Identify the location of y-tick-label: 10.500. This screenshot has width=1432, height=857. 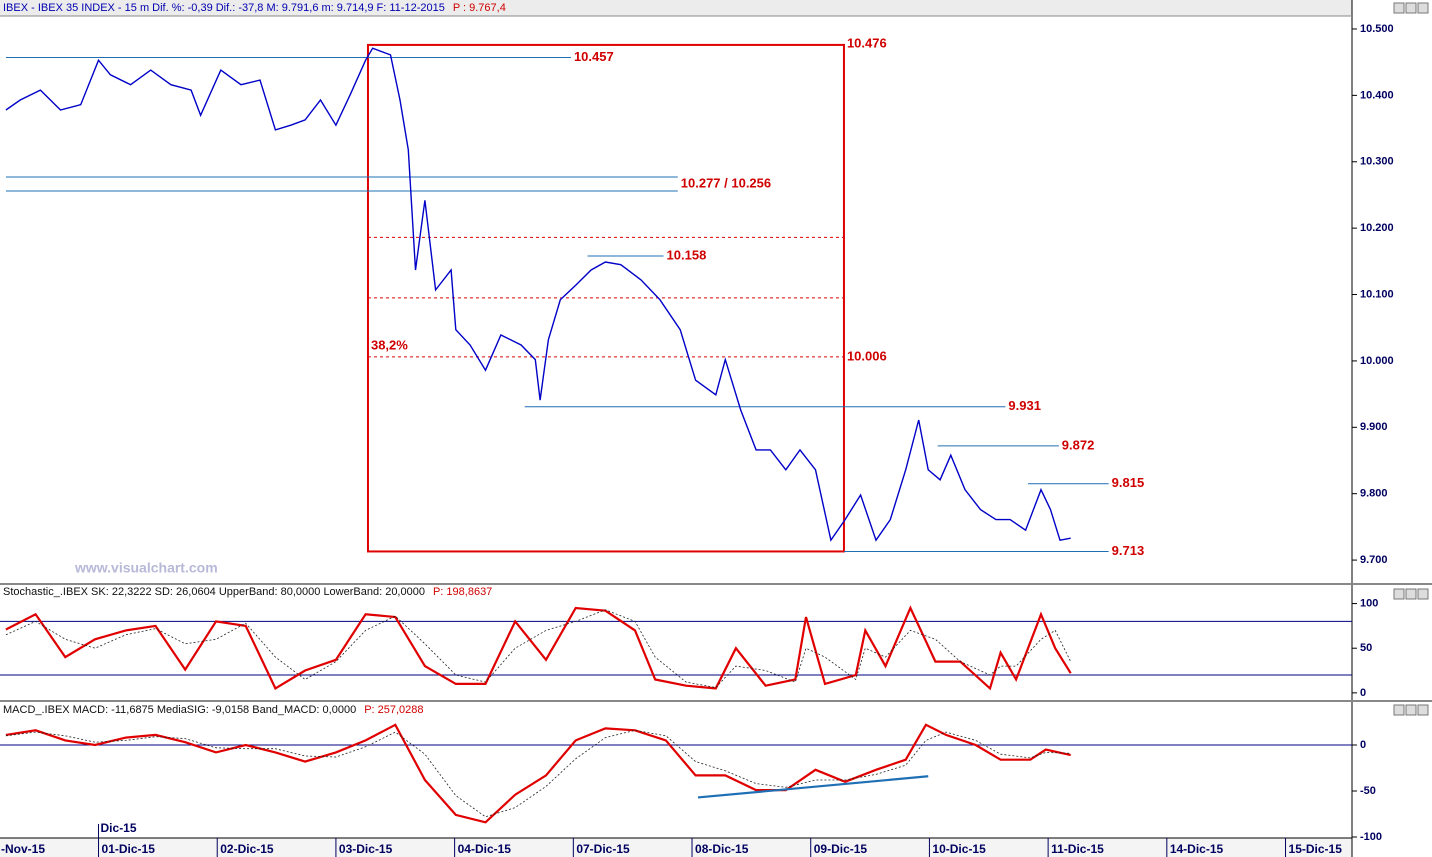
(1377, 29).